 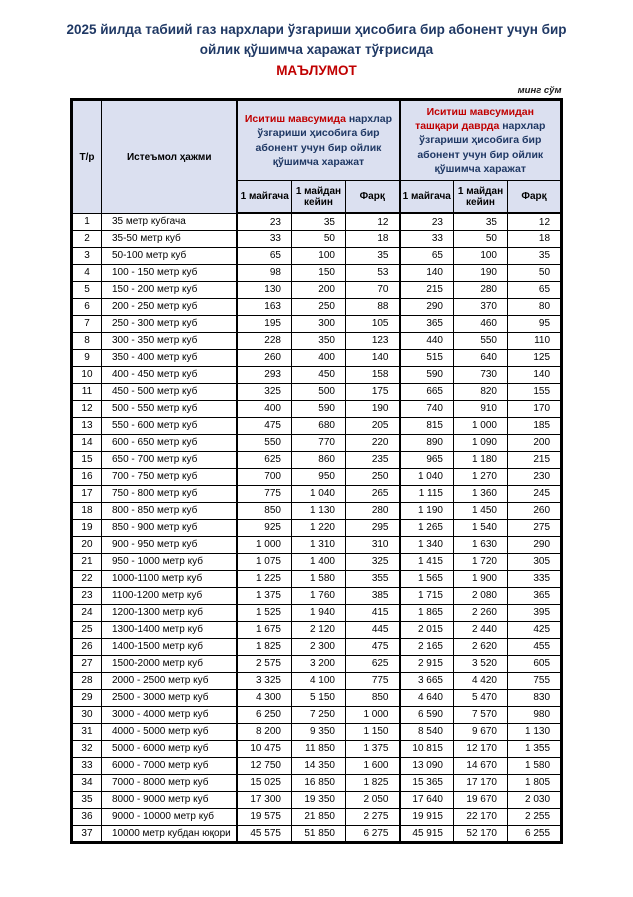 I want to click on value-cell: 1 130, so click(x=318, y=510).